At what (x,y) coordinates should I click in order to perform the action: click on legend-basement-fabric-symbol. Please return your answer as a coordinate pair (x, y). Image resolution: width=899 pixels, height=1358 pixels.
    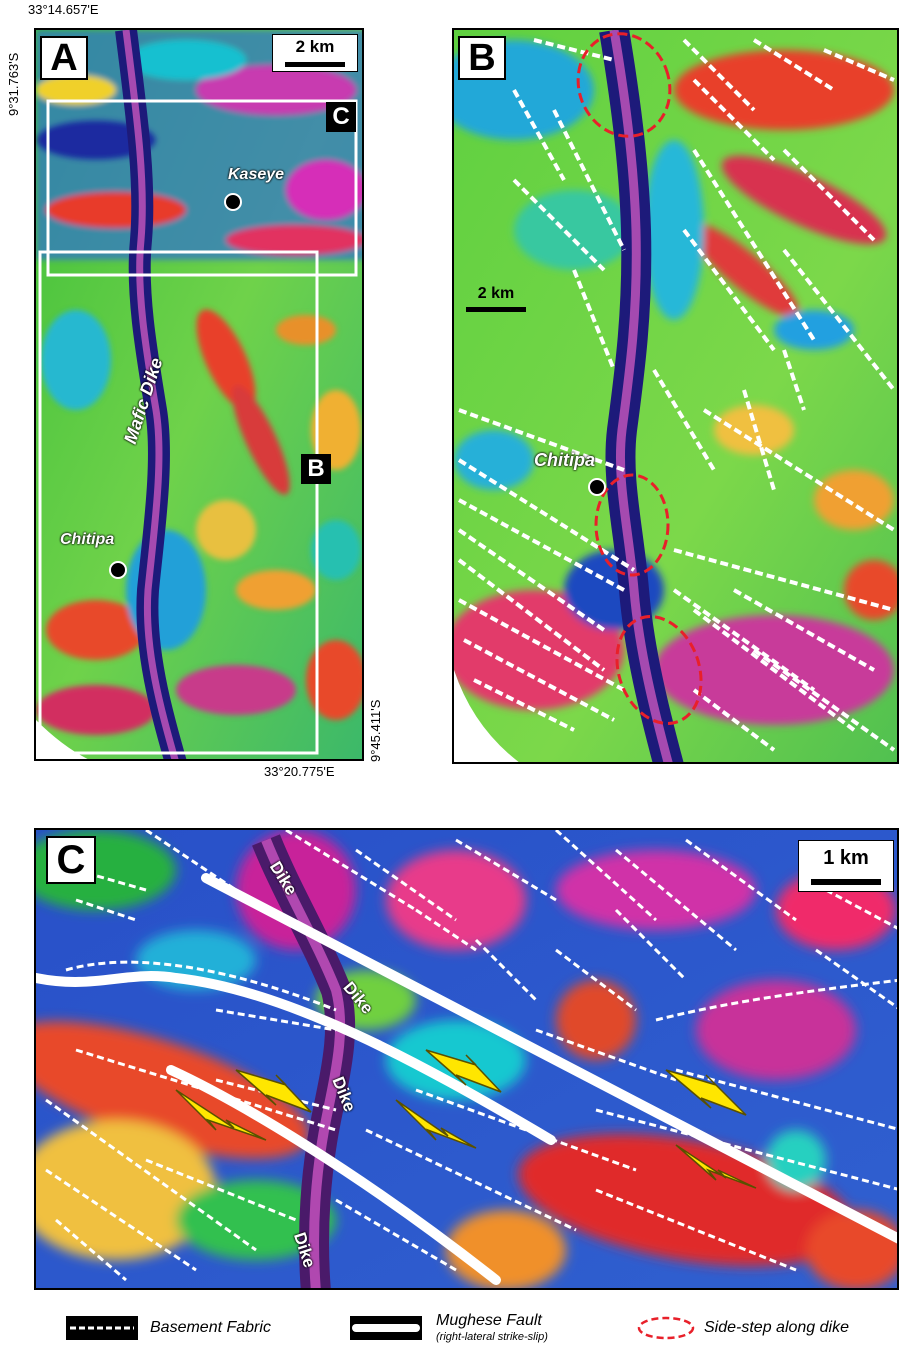
    Looking at the image, I should click on (102, 1328).